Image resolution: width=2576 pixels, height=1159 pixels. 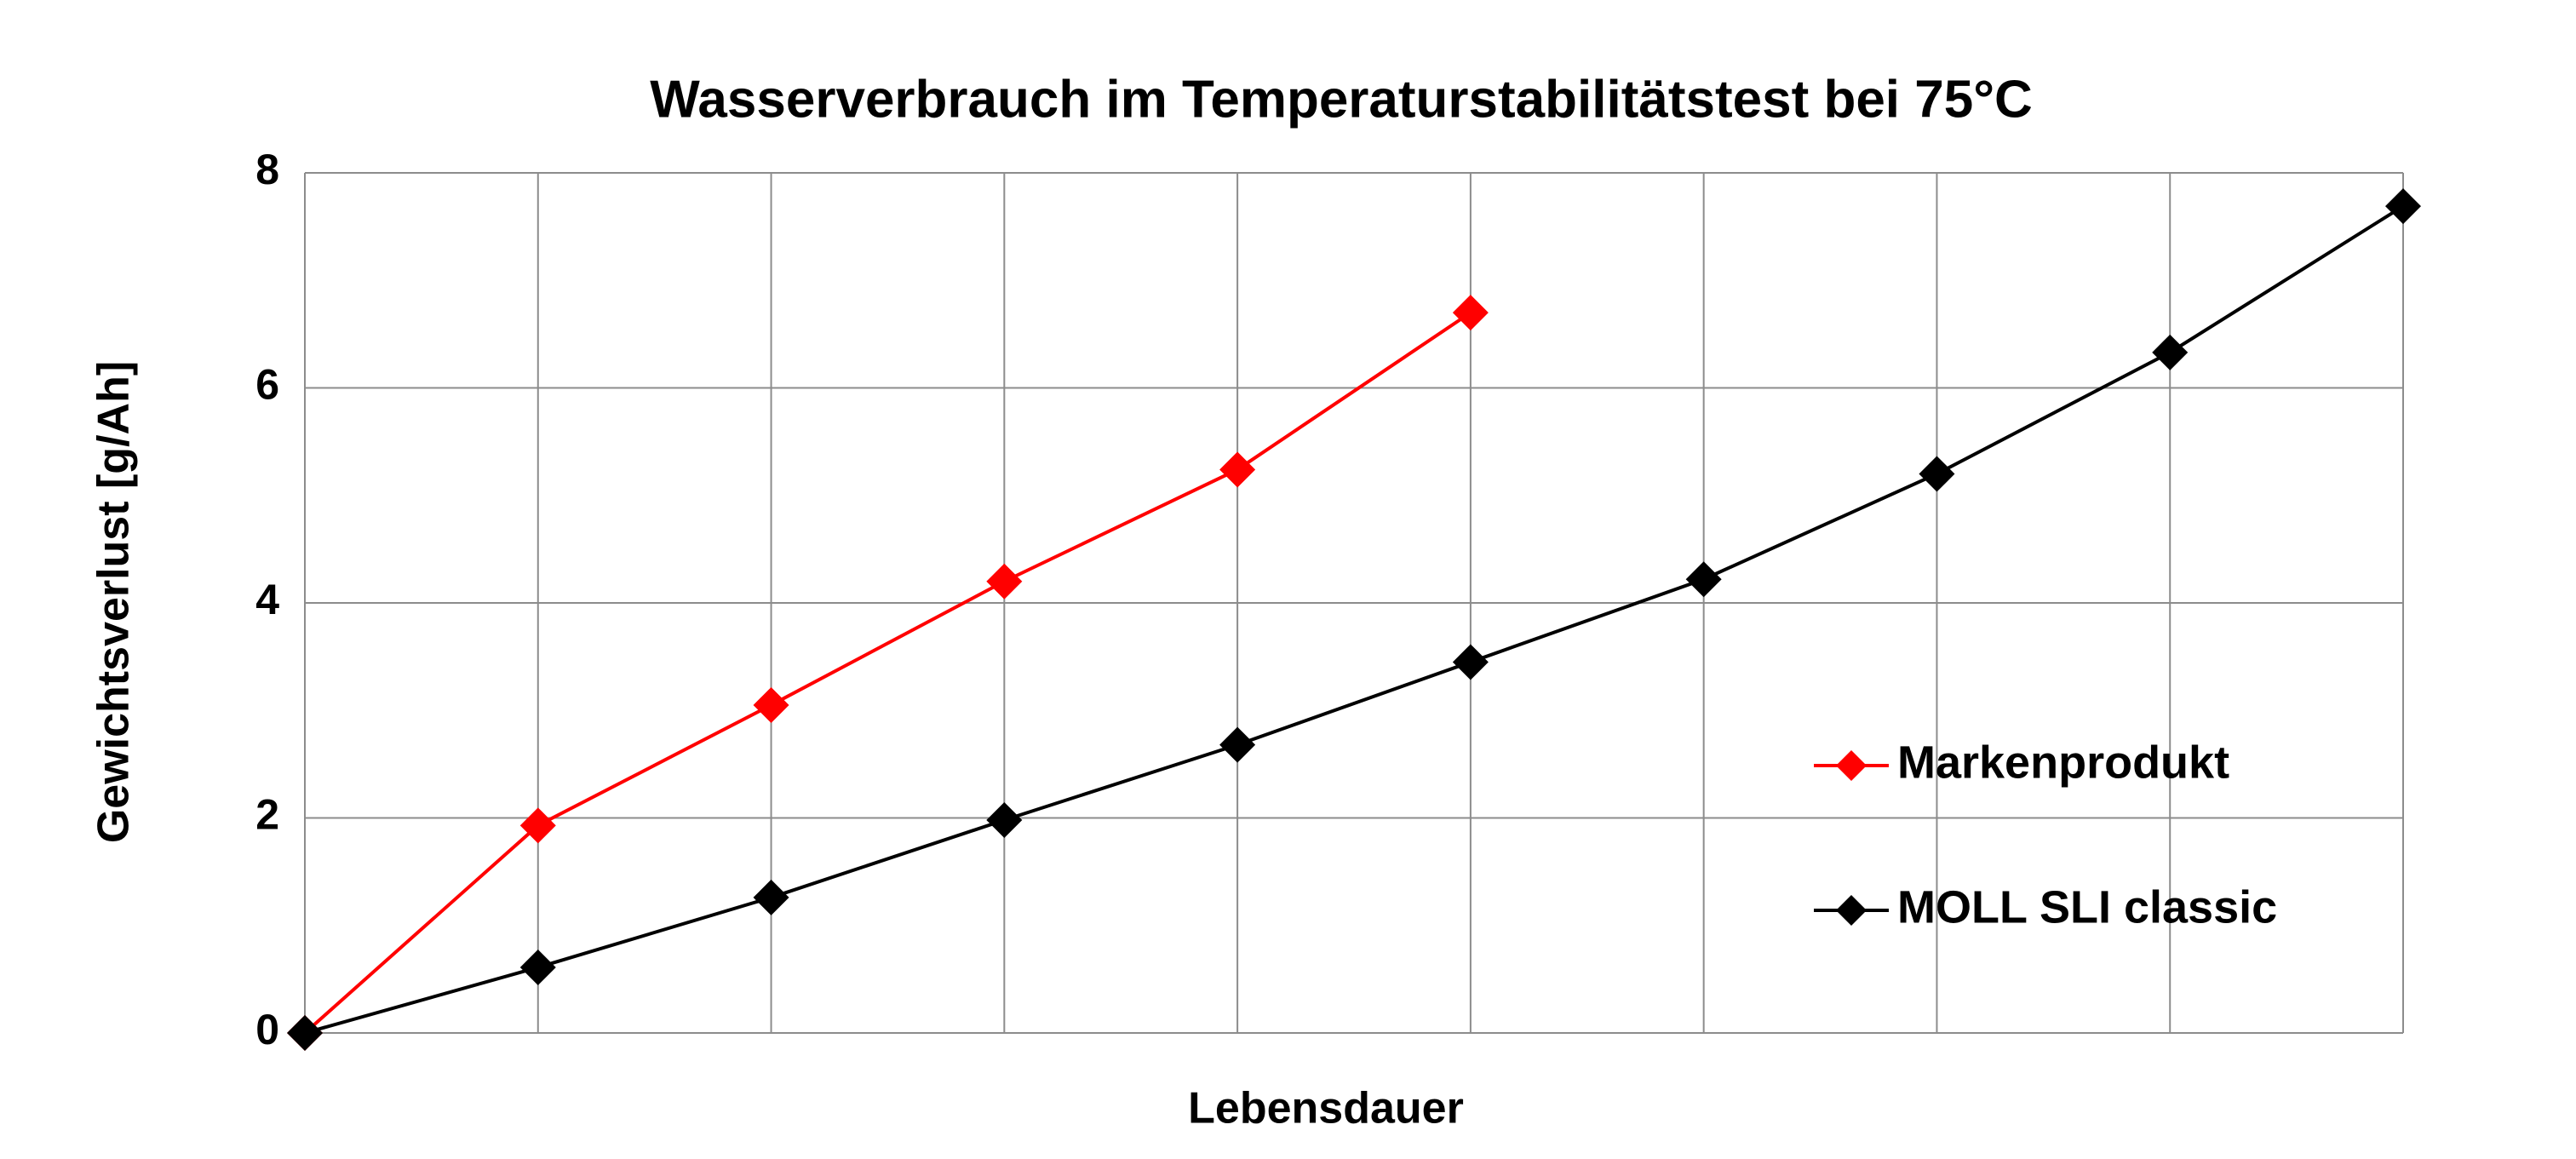 What do you see at coordinates (267, 600) in the screenshot?
I see `y-tick-label: 4` at bounding box center [267, 600].